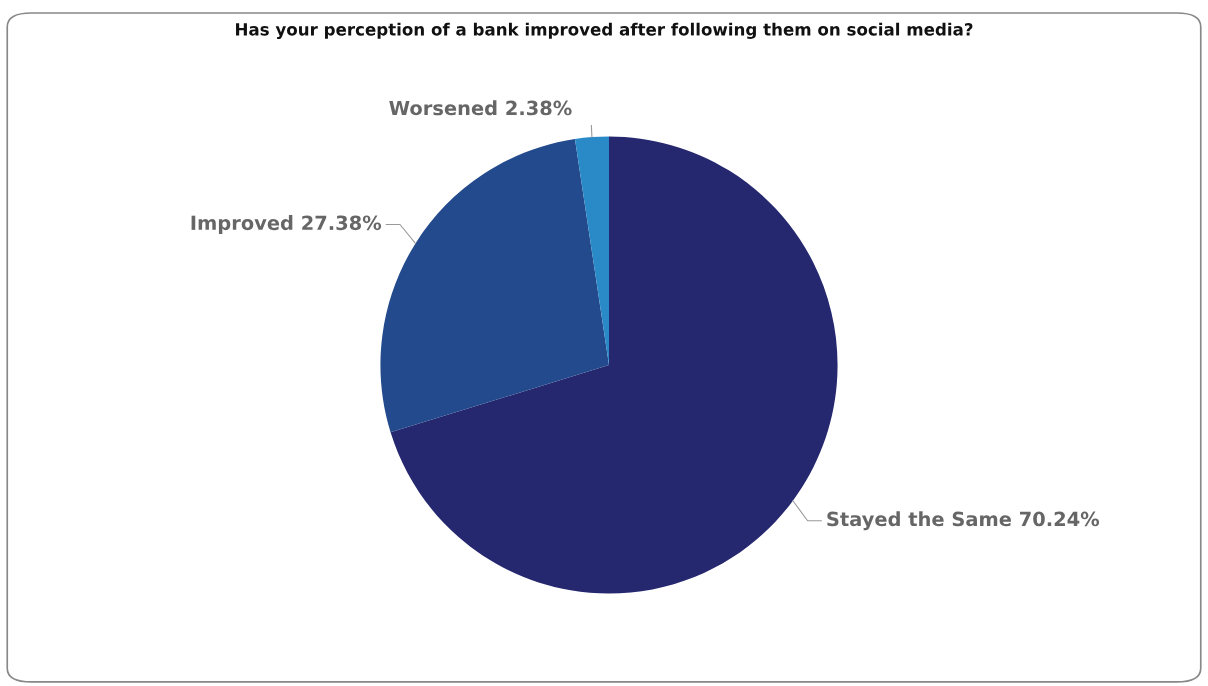 This screenshot has height=686, width=1208. I want to click on chart-title: Has your perception of a bank improved after following them on social media?, so click(604, 30).